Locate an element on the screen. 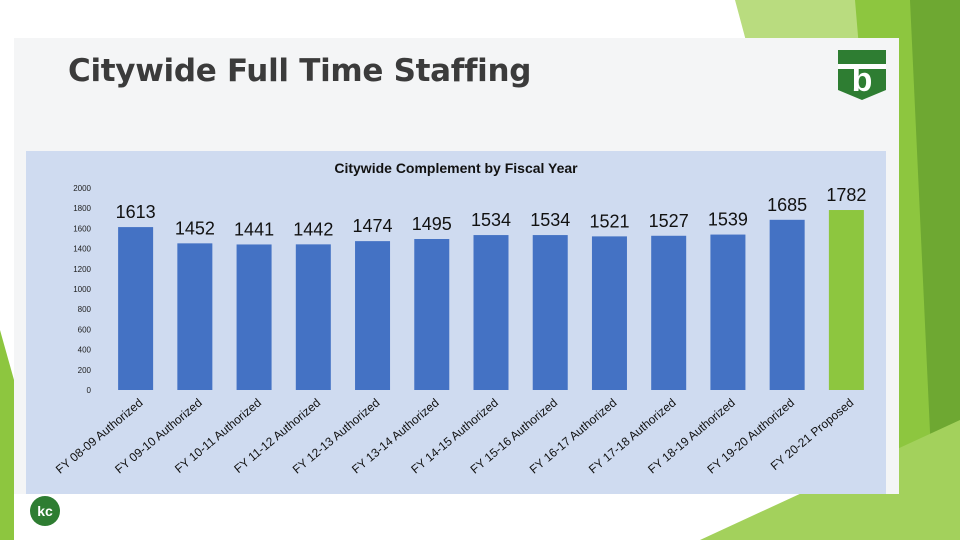  y-tick-label: 1400 is located at coordinates (82, 249).